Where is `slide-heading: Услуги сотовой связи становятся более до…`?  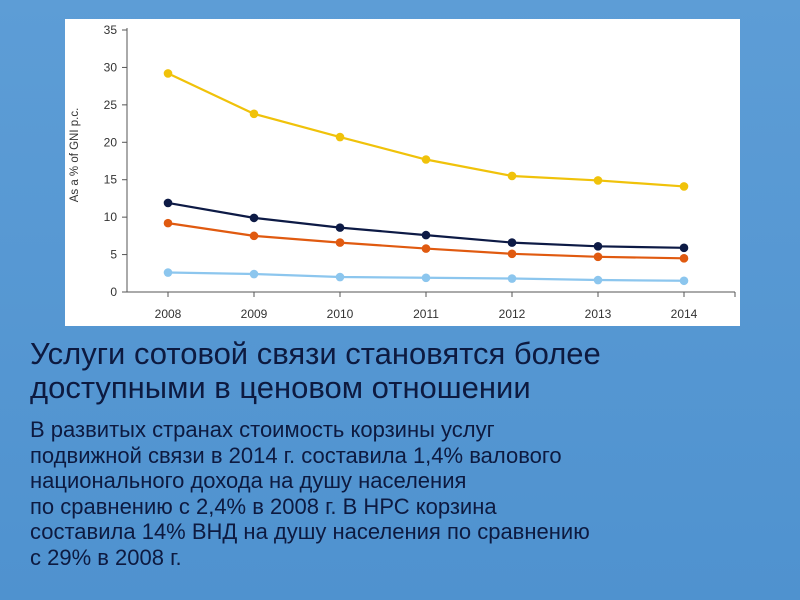
slide-heading: Услуги сотовой связи становятся более до… is located at coordinates (410, 371).